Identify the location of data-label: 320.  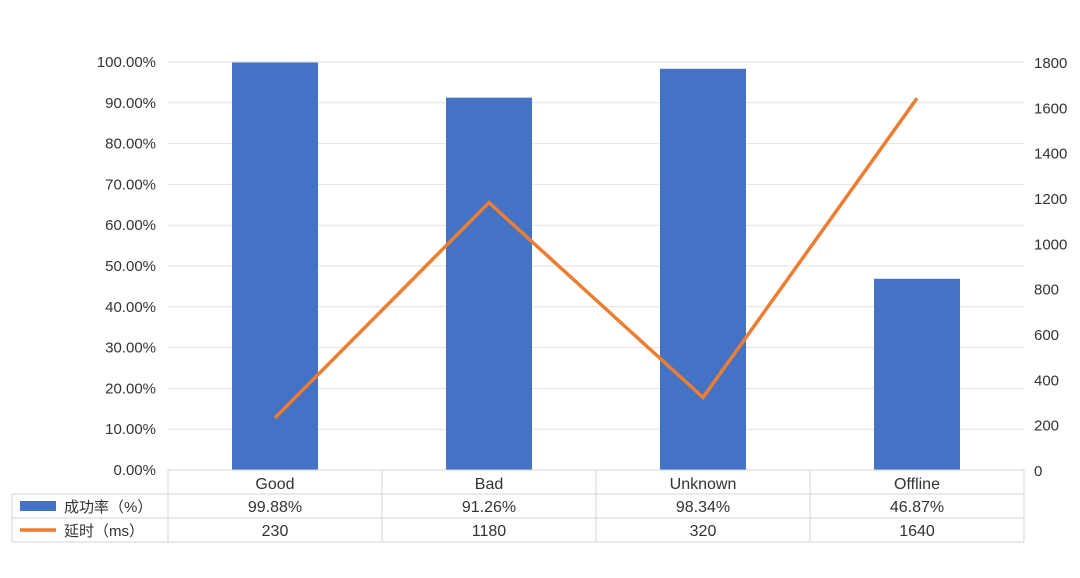
(703, 531).